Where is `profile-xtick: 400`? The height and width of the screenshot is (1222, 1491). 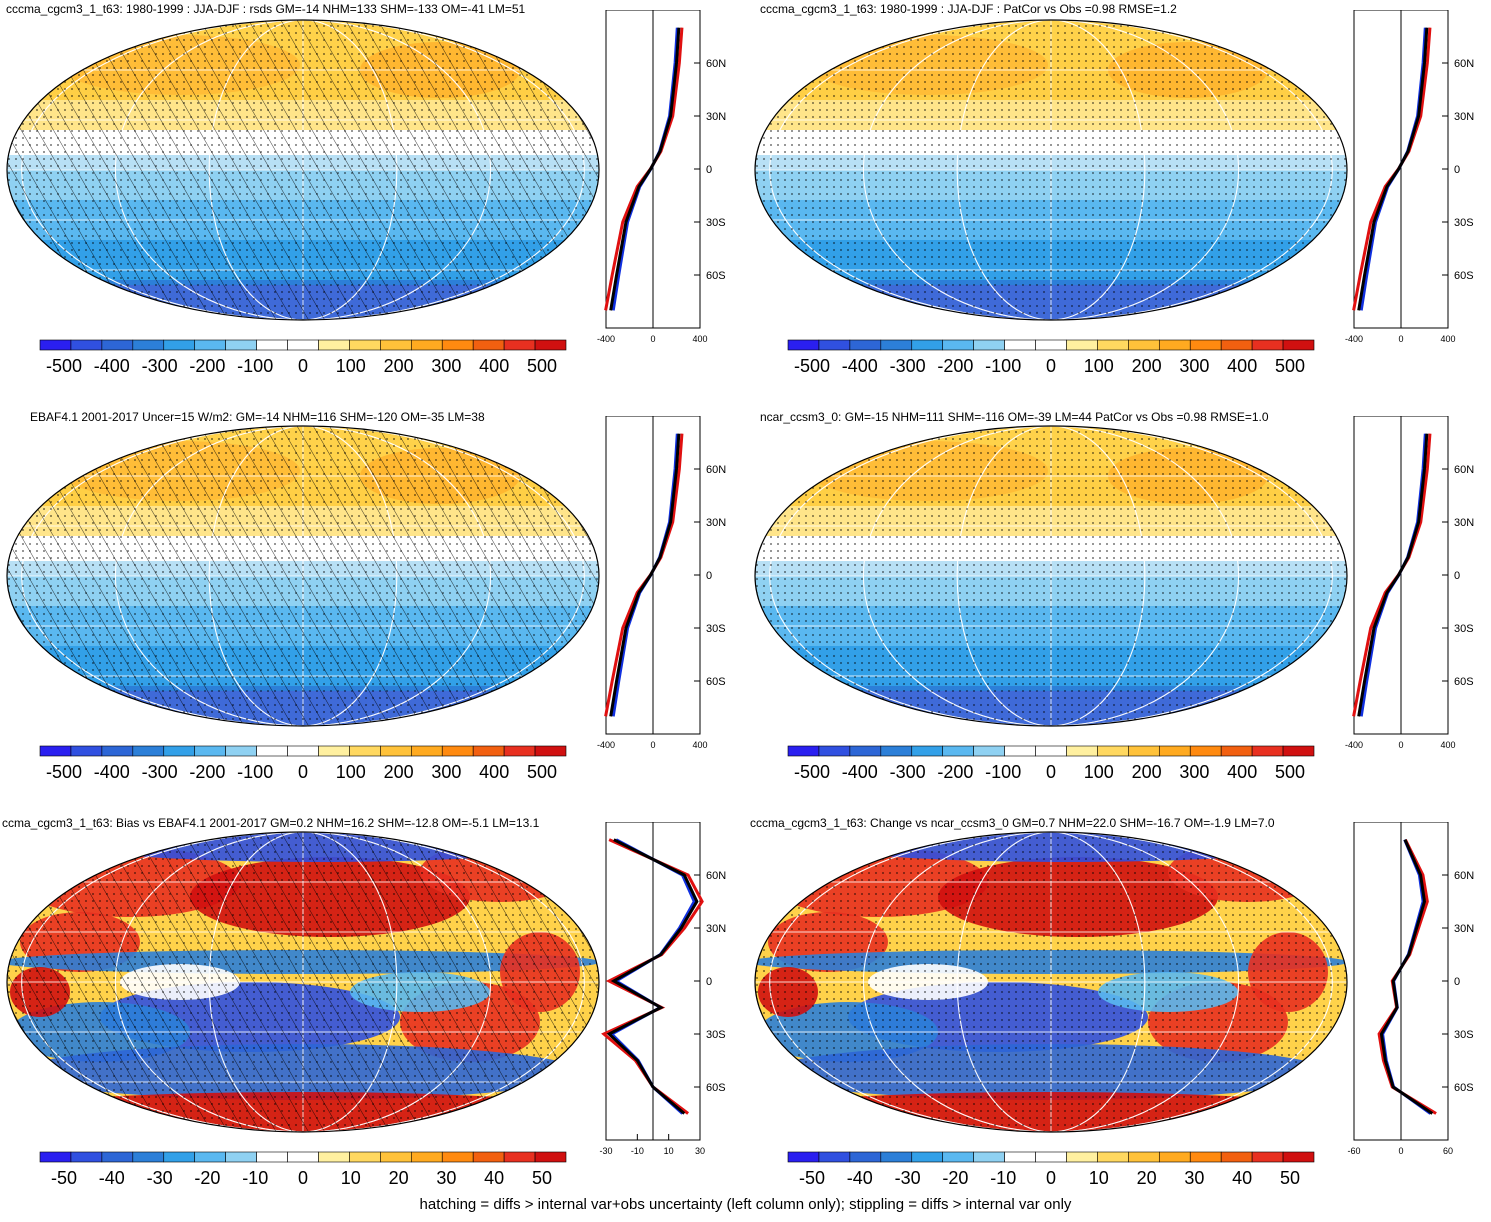
profile-xtick: 400 is located at coordinates (1447, 745).